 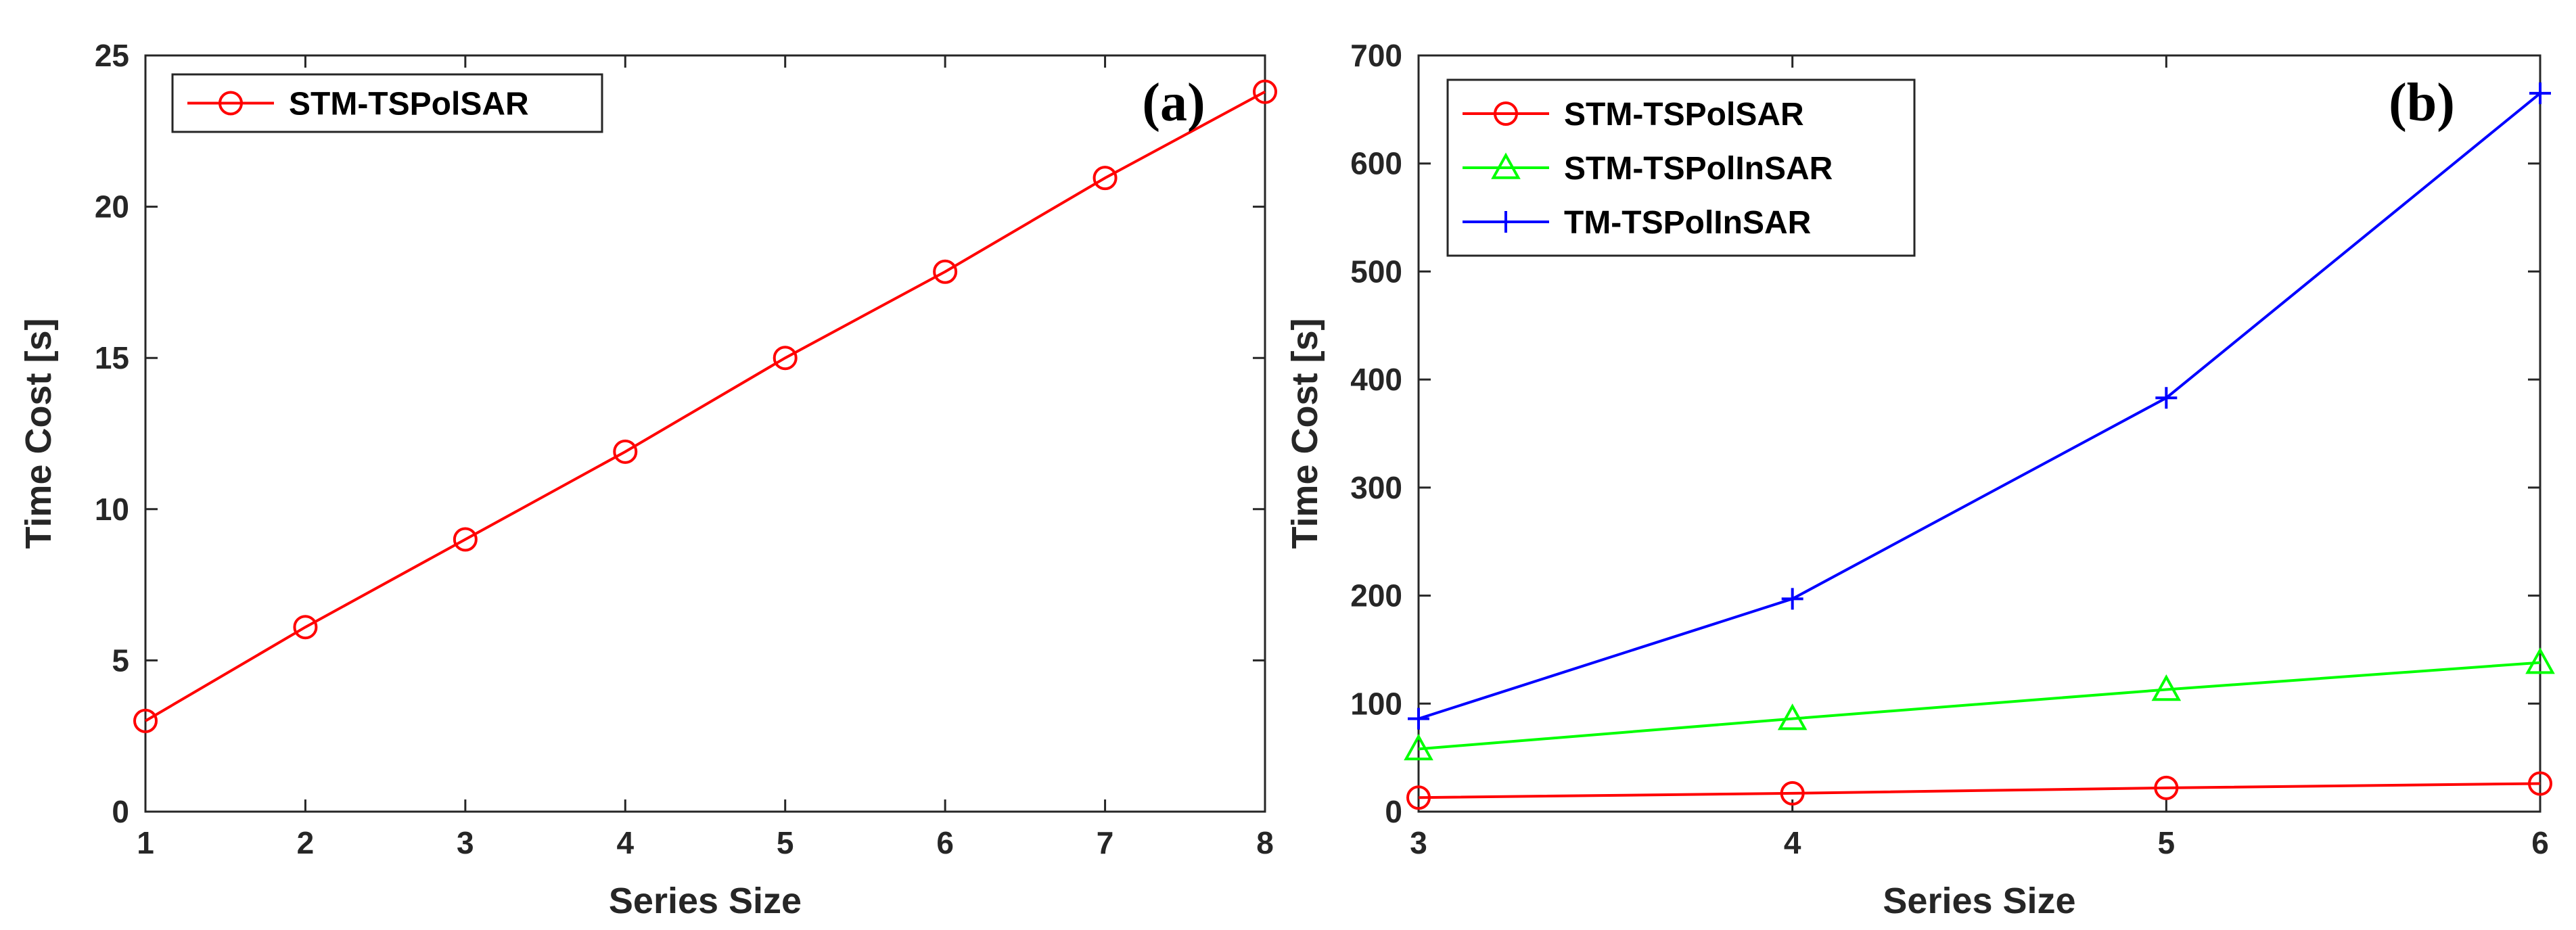 I want to click on y-tick-label: 10, so click(x=112, y=509).